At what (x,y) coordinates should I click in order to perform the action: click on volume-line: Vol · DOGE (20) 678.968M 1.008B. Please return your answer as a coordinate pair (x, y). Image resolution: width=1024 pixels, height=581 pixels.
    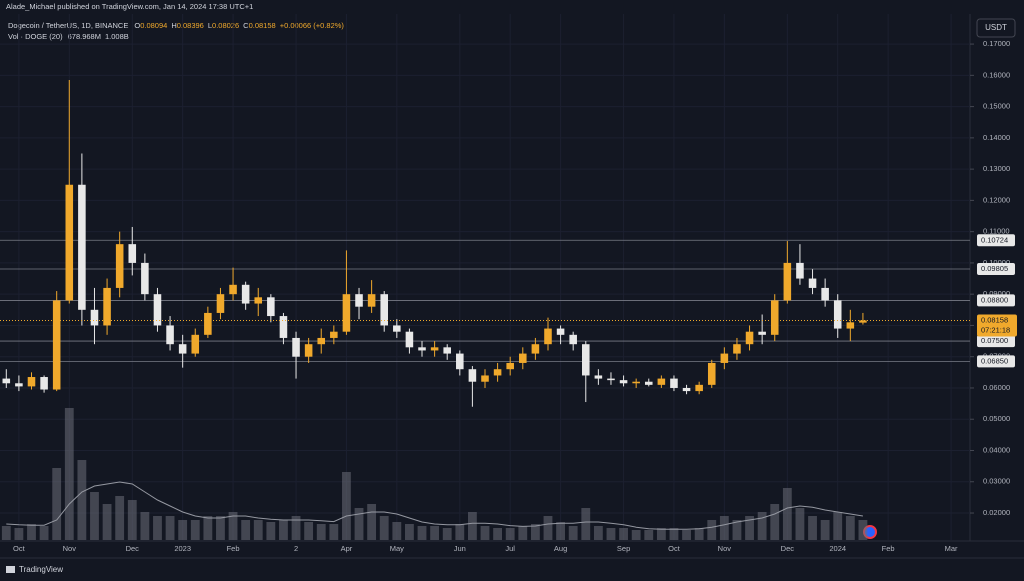
    Looking at the image, I should click on (68, 36).